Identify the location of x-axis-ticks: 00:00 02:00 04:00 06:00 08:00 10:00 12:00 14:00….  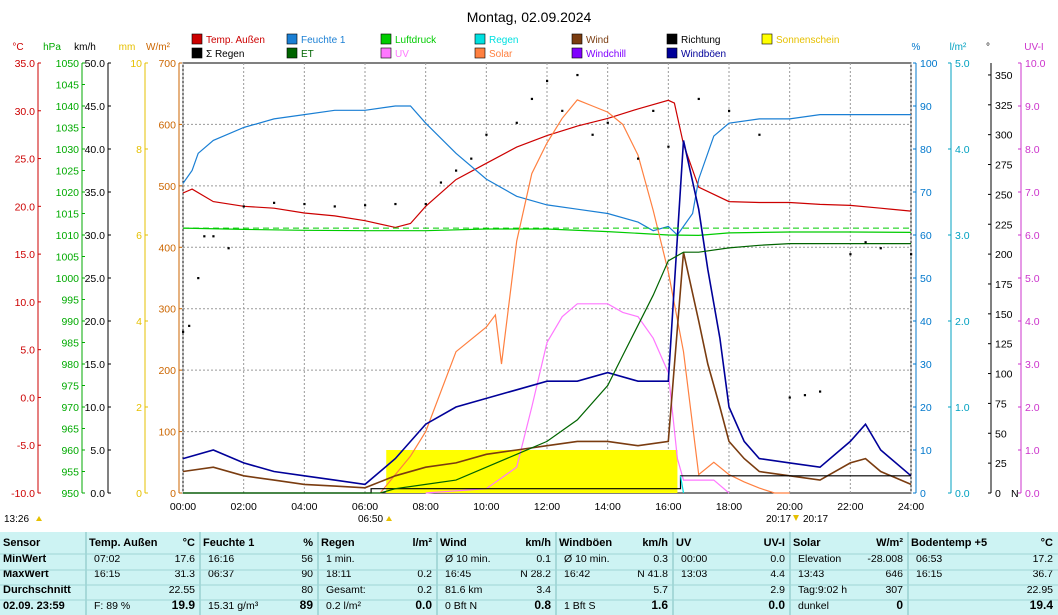
(547, 507).